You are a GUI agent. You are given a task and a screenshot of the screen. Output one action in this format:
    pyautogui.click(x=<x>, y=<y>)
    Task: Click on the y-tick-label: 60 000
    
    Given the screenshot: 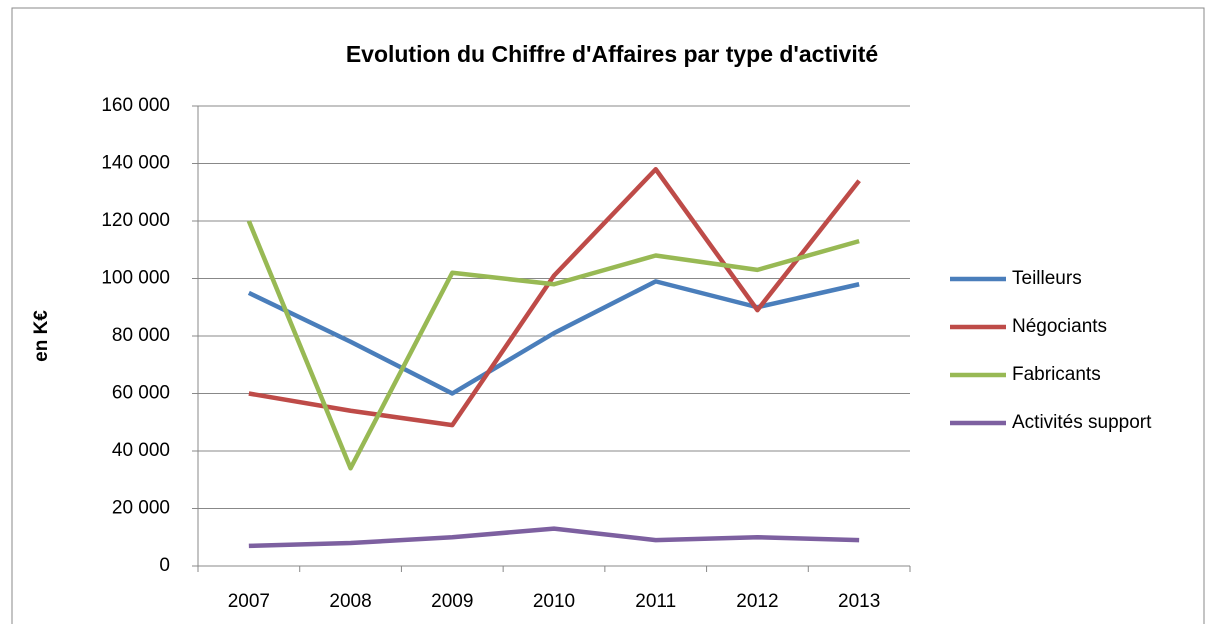 What is the action you would take?
    pyautogui.click(x=141, y=393)
    